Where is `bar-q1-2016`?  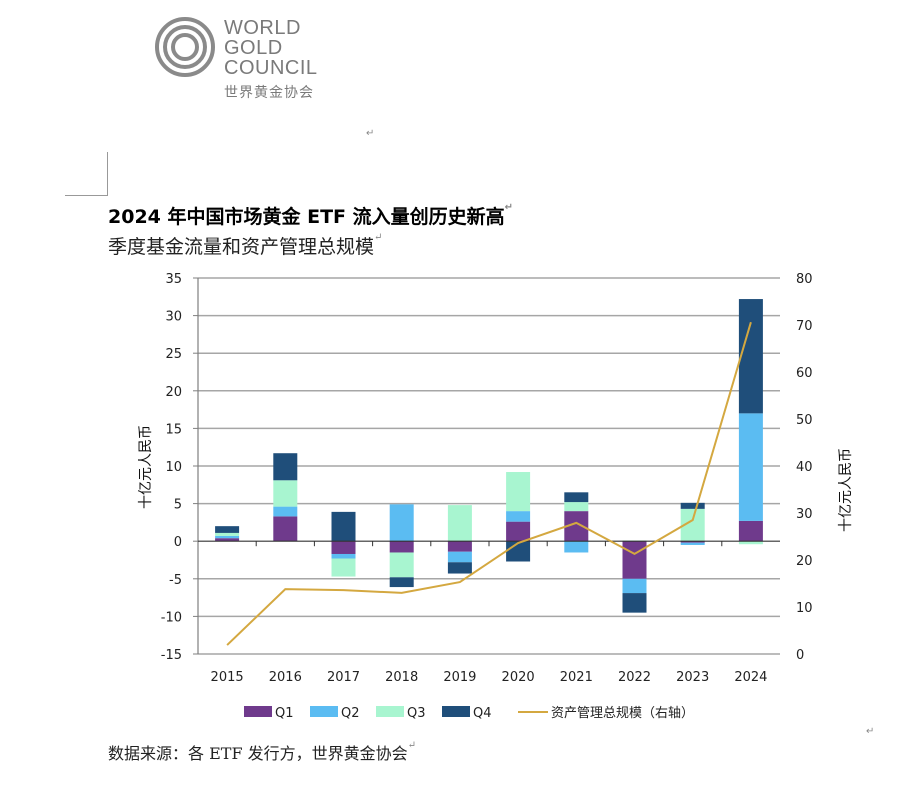
bar-q1-2016 is located at coordinates (285, 529).